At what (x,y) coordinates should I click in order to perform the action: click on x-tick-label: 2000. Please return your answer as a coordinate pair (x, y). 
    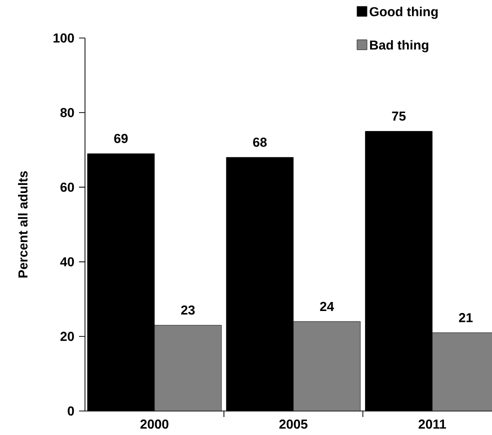
    Looking at the image, I should click on (154, 424).